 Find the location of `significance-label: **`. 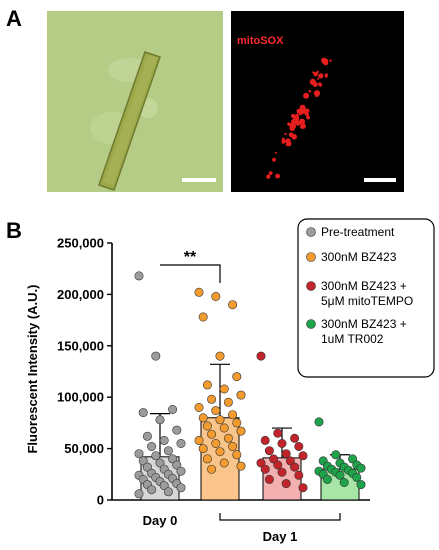

significance-label: ** is located at coordinates (190, 257).